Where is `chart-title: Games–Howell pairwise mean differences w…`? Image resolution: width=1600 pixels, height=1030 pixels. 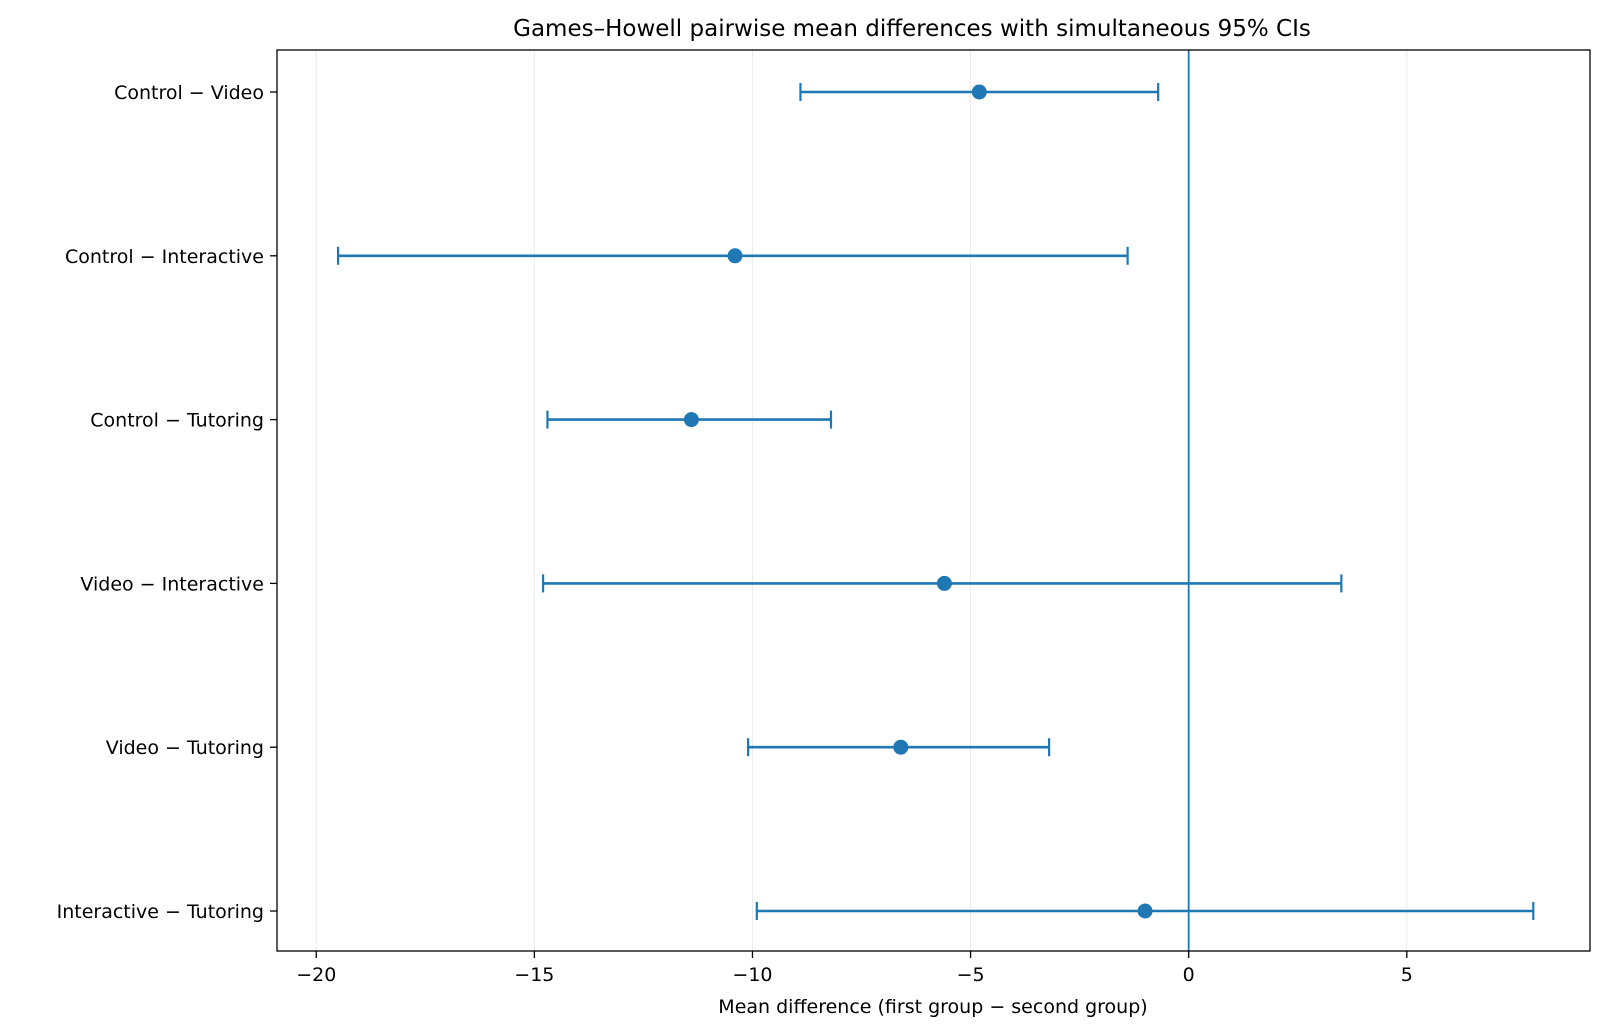
chart-title: Games–Howell pairwise mean differences w… is located at coordinates (912, 29).